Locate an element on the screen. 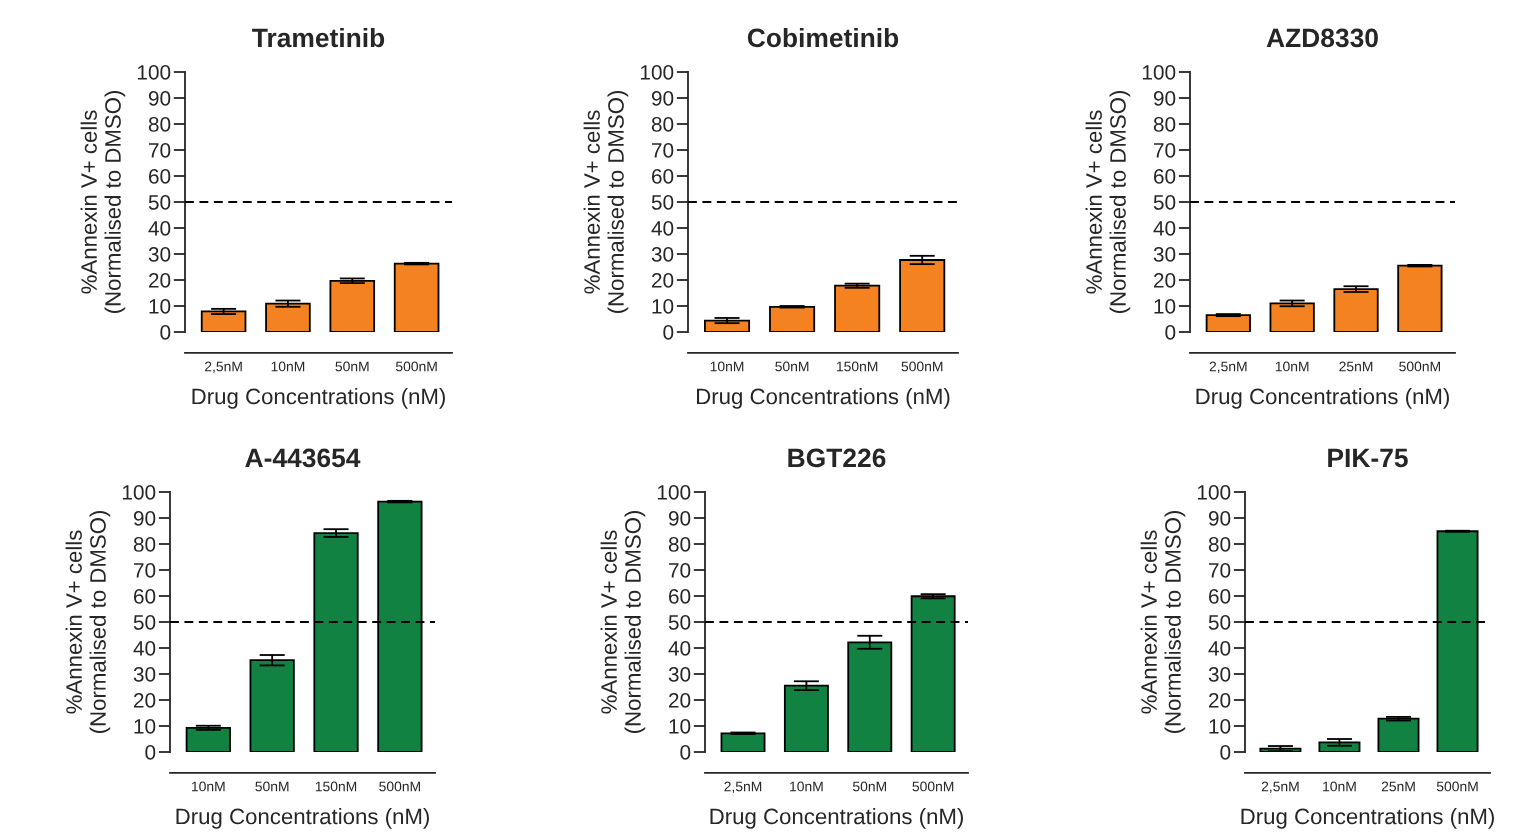 The height and width of the screenshot is (834, 1514). chart-title: AZD8330 is located at coordinates (1322, 38).